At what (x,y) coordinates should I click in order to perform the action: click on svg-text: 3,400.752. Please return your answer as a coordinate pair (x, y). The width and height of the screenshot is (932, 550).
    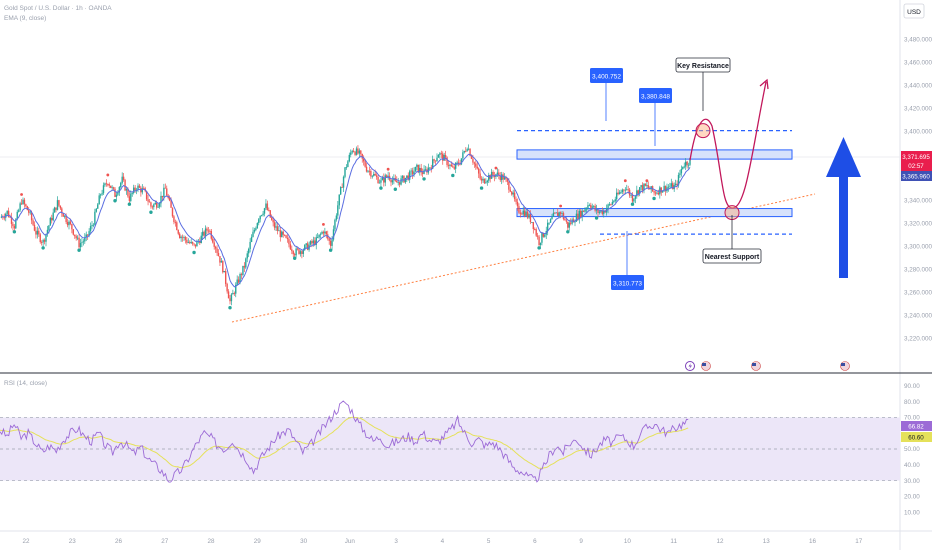
    Looking at the image, I should click on (606, 77).